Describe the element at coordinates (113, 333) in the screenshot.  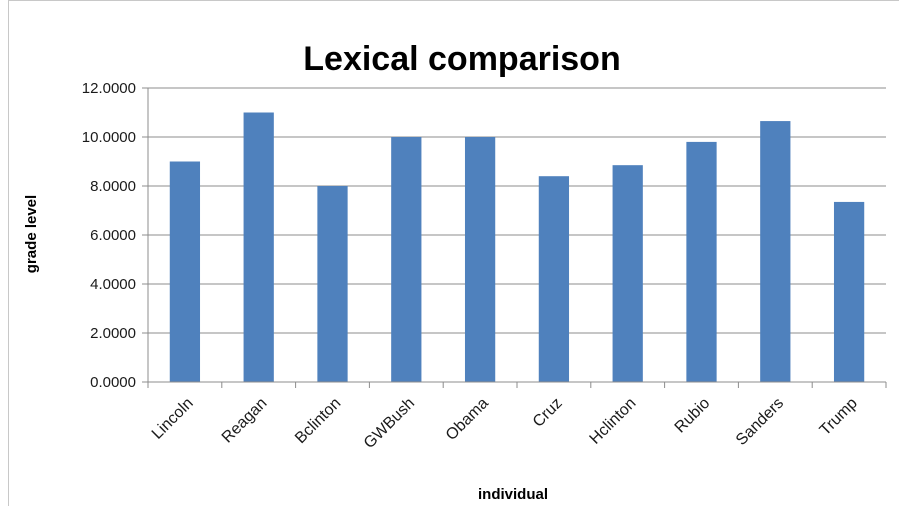
I see `y-tick-label: 2.0000` at that location.